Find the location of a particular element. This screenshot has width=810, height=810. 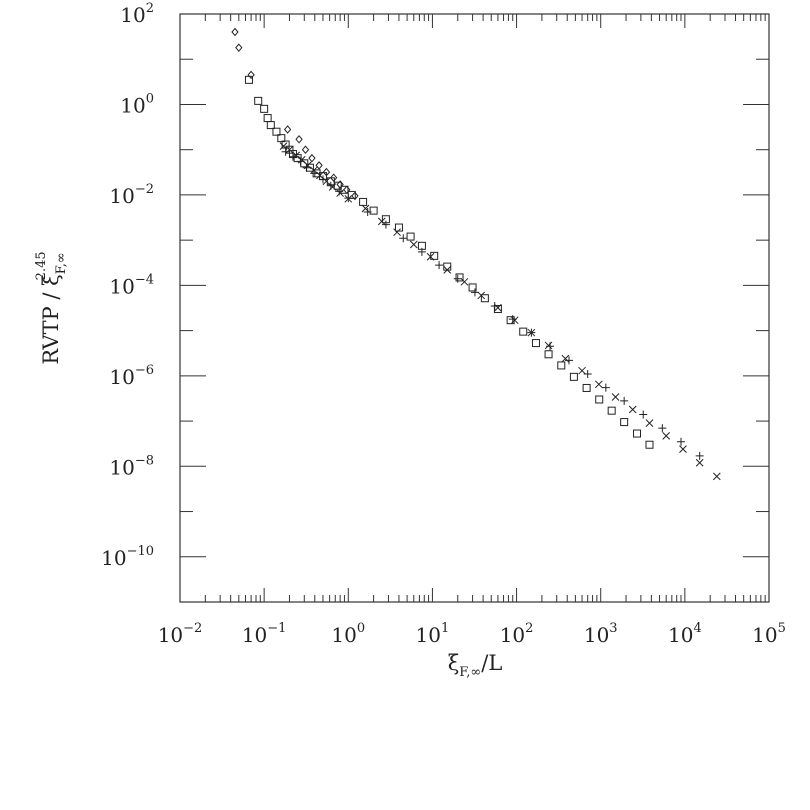

y-tick-label: 10⁻² is located at coordinates (131, 195).